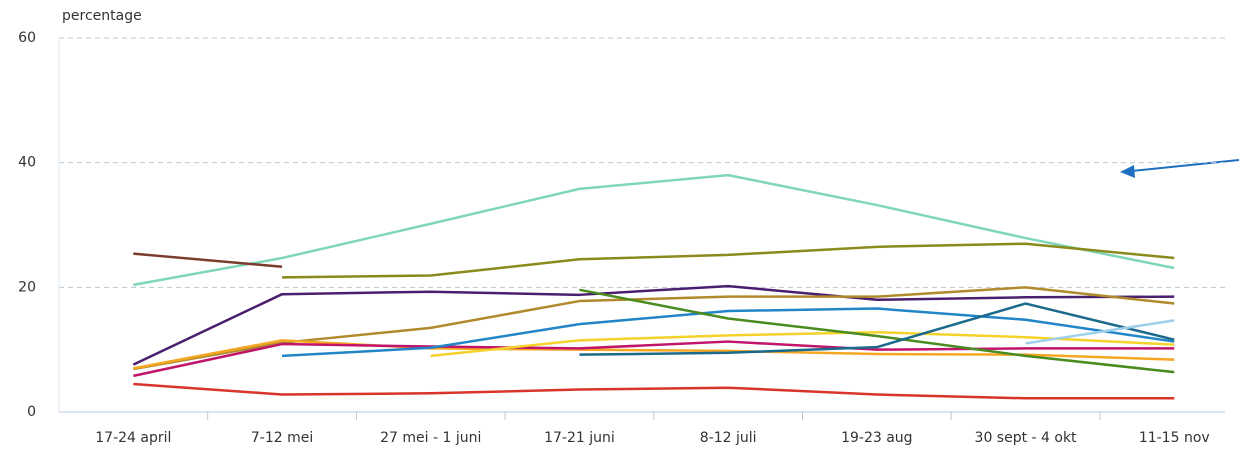  Describe the element at coordinates (27, 287) in the screenshot. I see `y-tick-label: 20` at that location.